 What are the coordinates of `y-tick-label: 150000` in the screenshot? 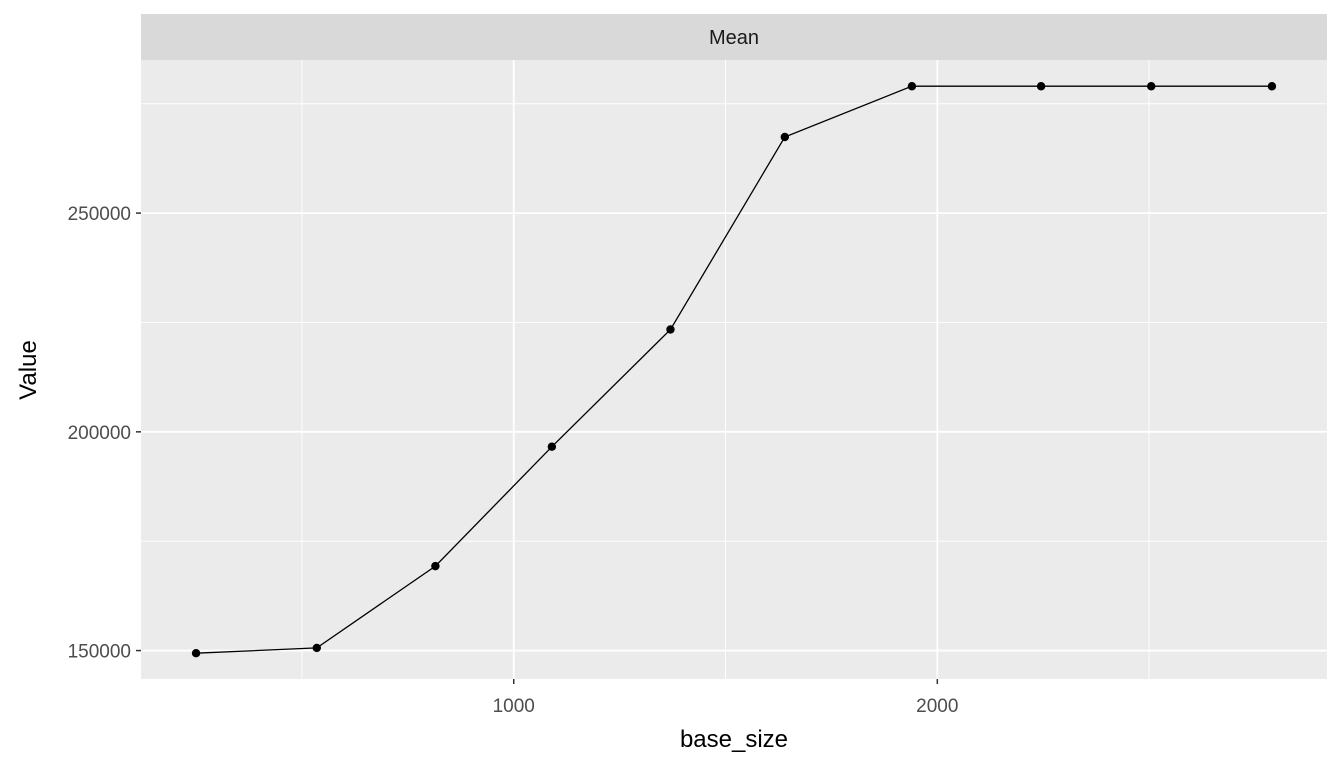 It's located at (99, 652).